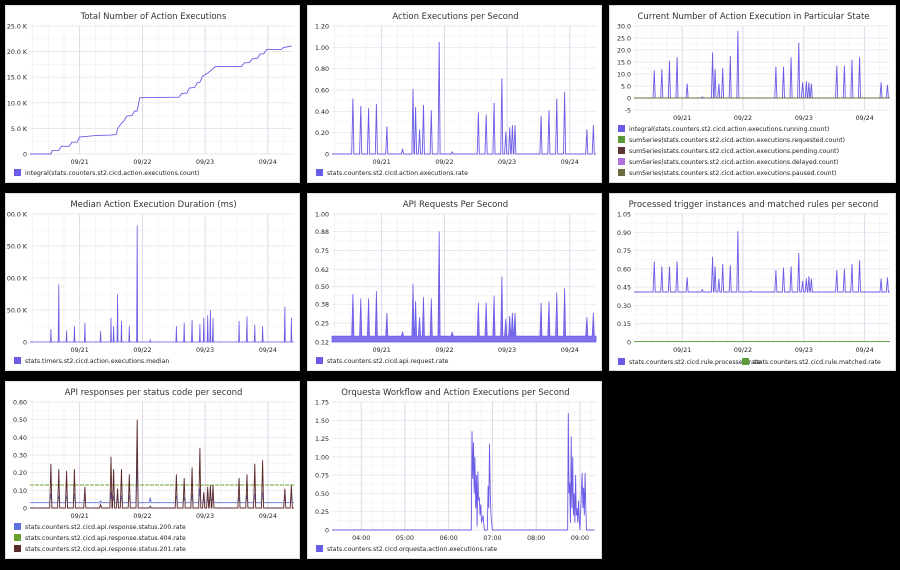 This screenshot has width=900, height=570. I want to click on y-tick-label: 0.45, so click(624, 288).